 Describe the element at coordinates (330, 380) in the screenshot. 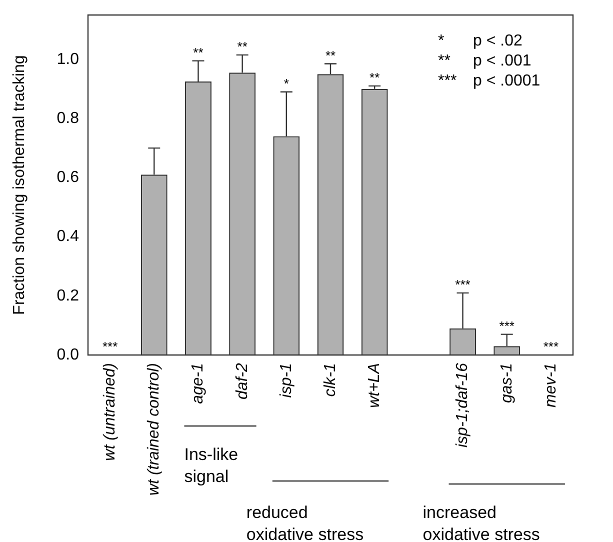

I see `x-tick-label: clk-1` at that location.